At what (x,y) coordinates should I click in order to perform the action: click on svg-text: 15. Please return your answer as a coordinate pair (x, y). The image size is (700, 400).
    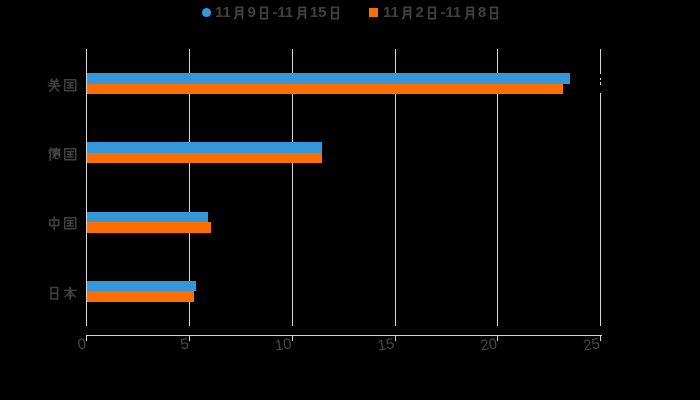
    Looking at the image, I should click on (386, 344).